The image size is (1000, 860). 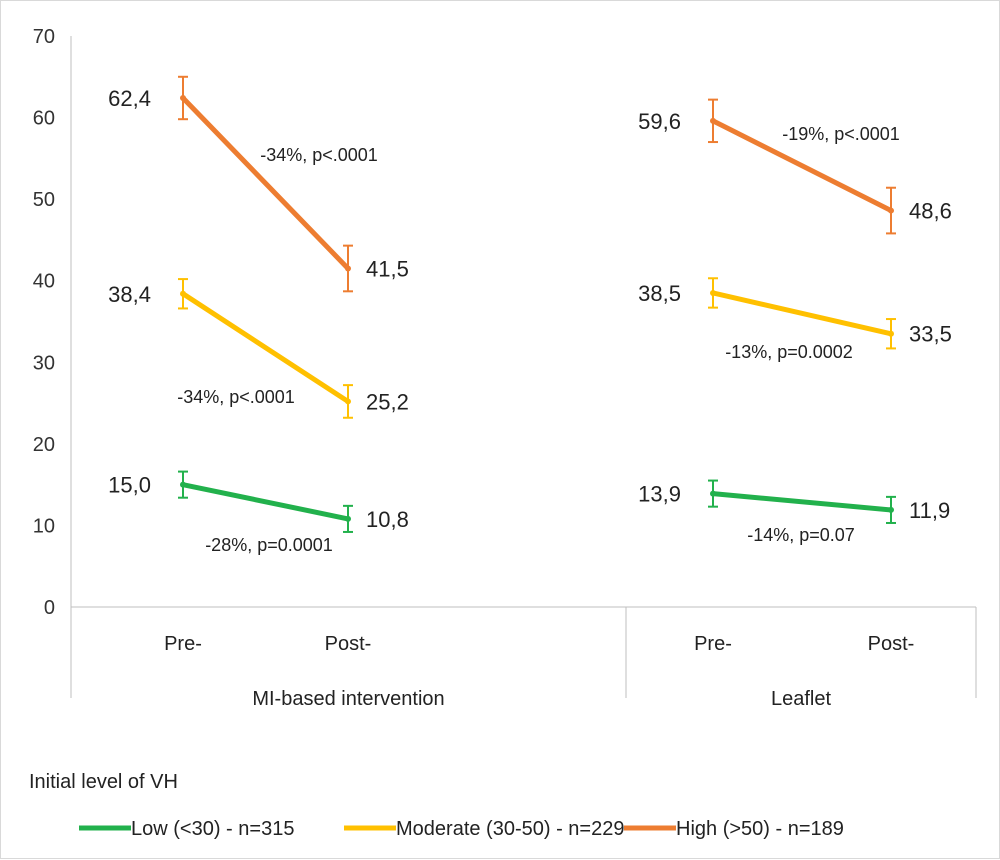 I want to click on group-label: Leaflet, so click(x=801, y=699).